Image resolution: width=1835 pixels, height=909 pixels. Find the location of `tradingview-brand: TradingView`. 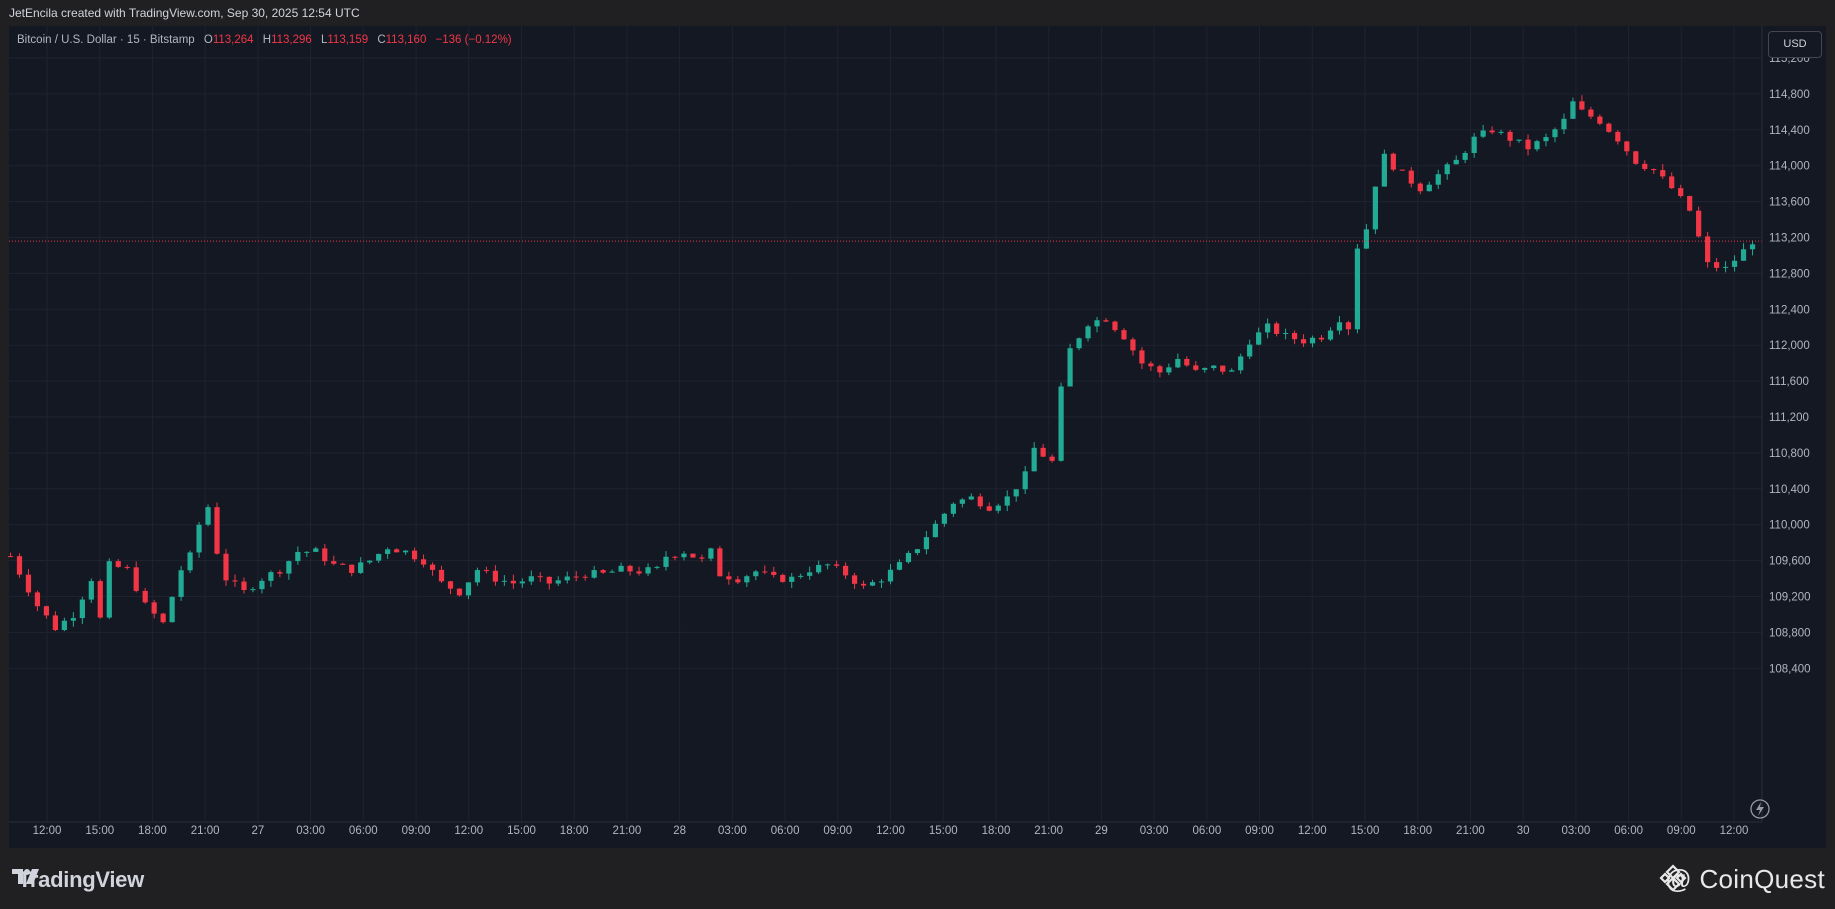

tradingview-brand: TradingView is located at coordinates (81, 879).